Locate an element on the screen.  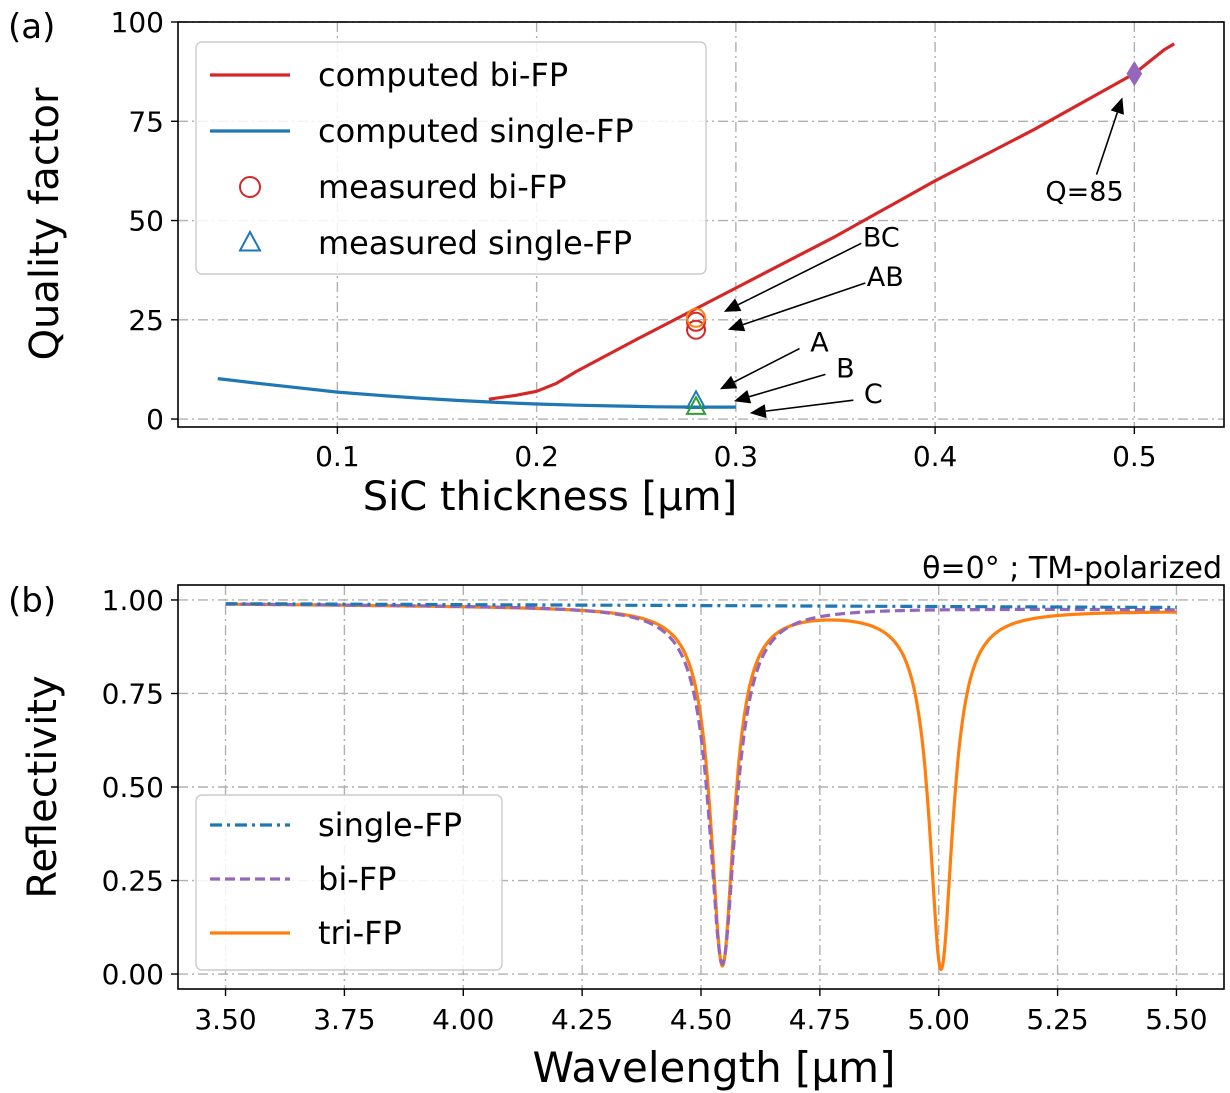
panel-a-label: (a) is located at coordinates (31, 27).